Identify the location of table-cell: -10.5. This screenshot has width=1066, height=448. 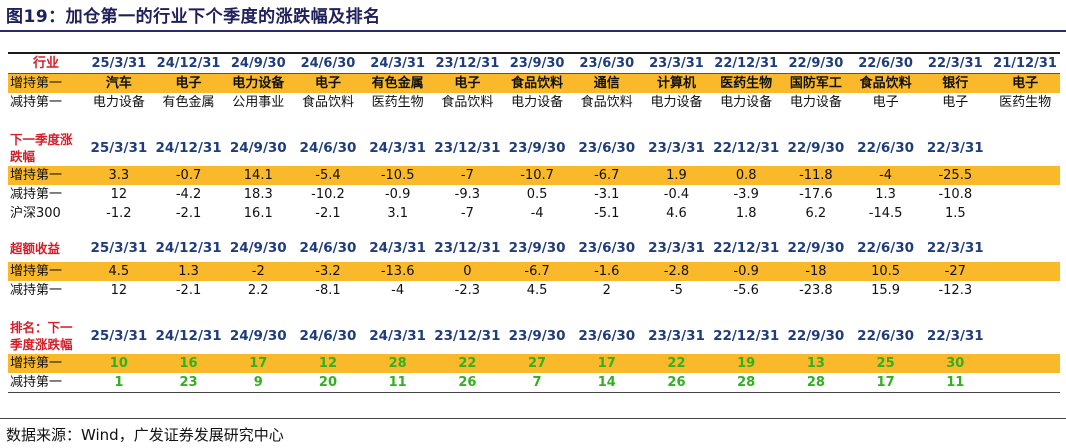
(397, 175).